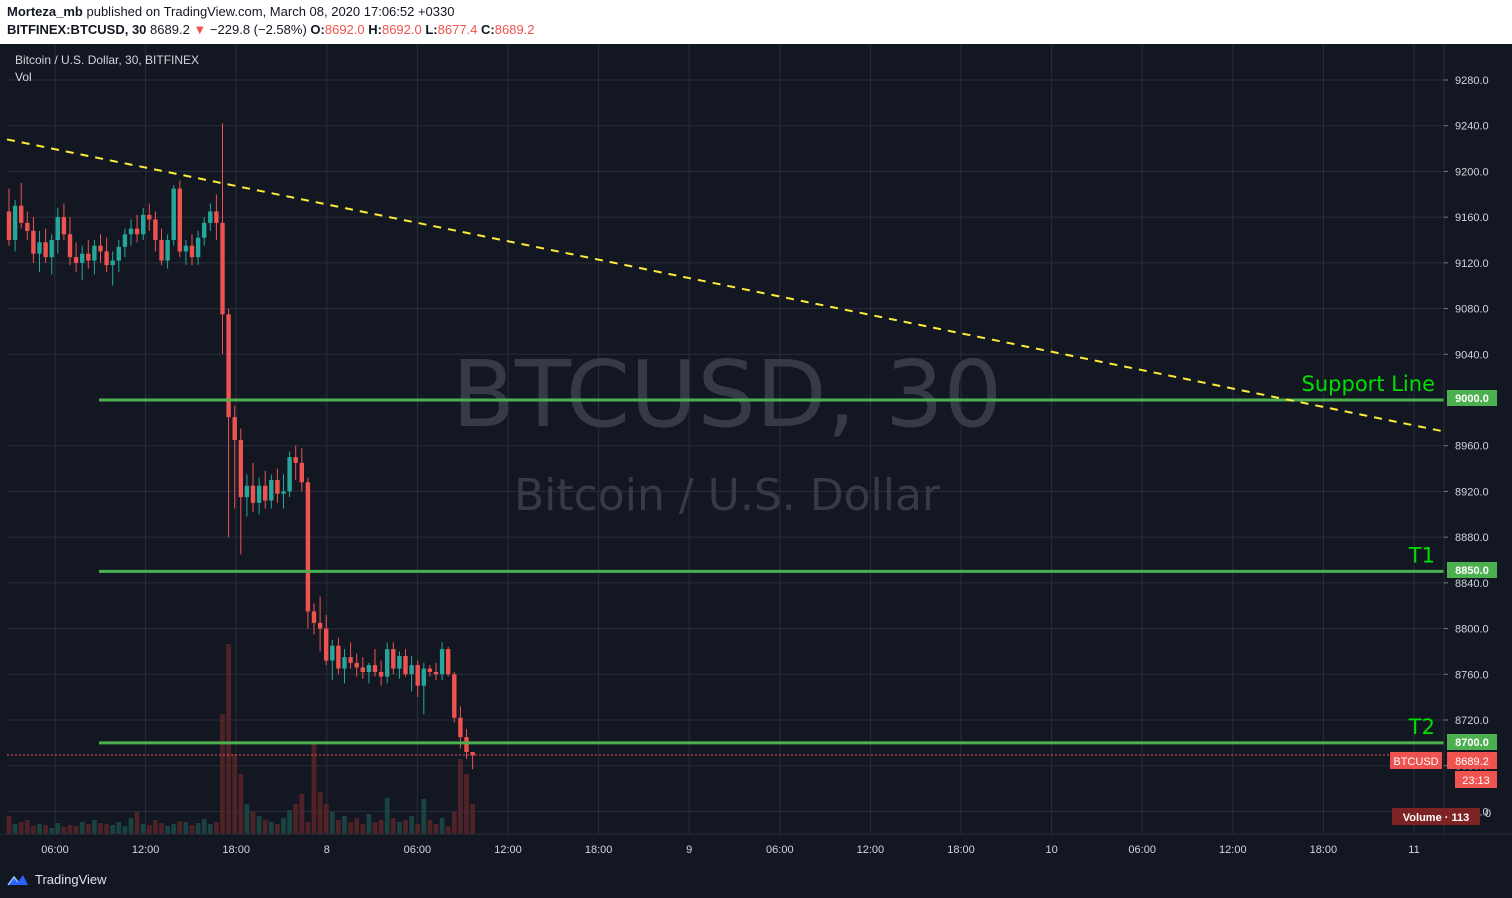 The height and width of the screenshot is (898, 1512). Describe the element at coordinates (327, 850) in the screenshot. I see `time-tick-label: 8` at that location.